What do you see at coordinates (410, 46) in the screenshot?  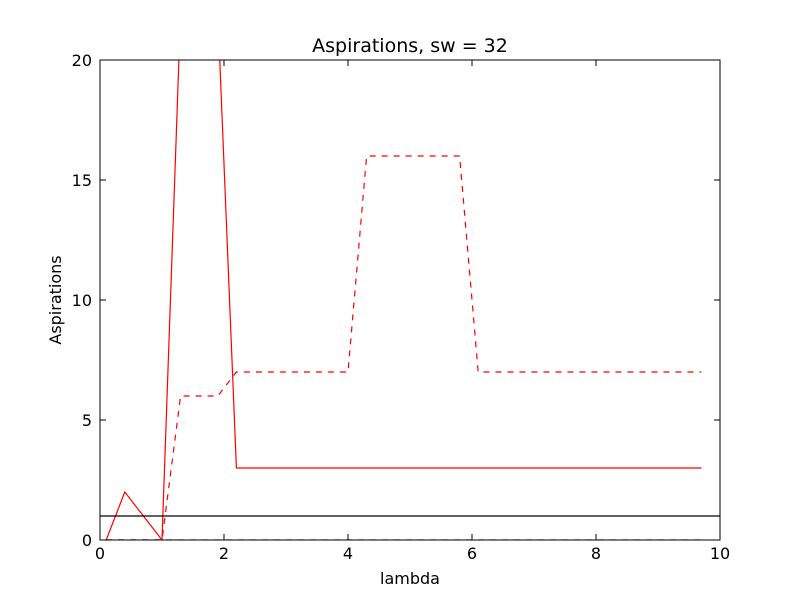 I see `chart-title: Aspirations, sw = 32` at bounding box center [410, 46].